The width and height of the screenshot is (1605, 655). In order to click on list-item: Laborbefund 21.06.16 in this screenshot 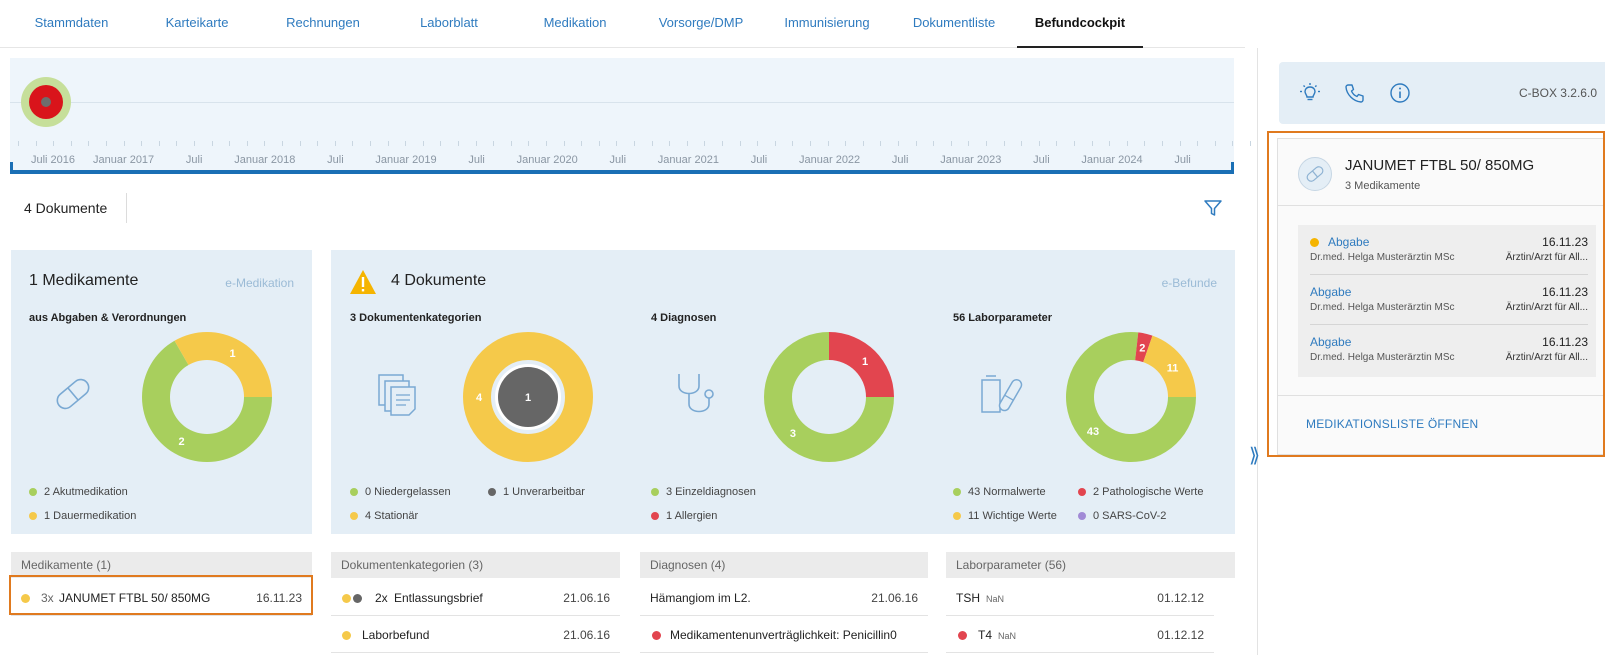, I will do `click(475, 635)`.